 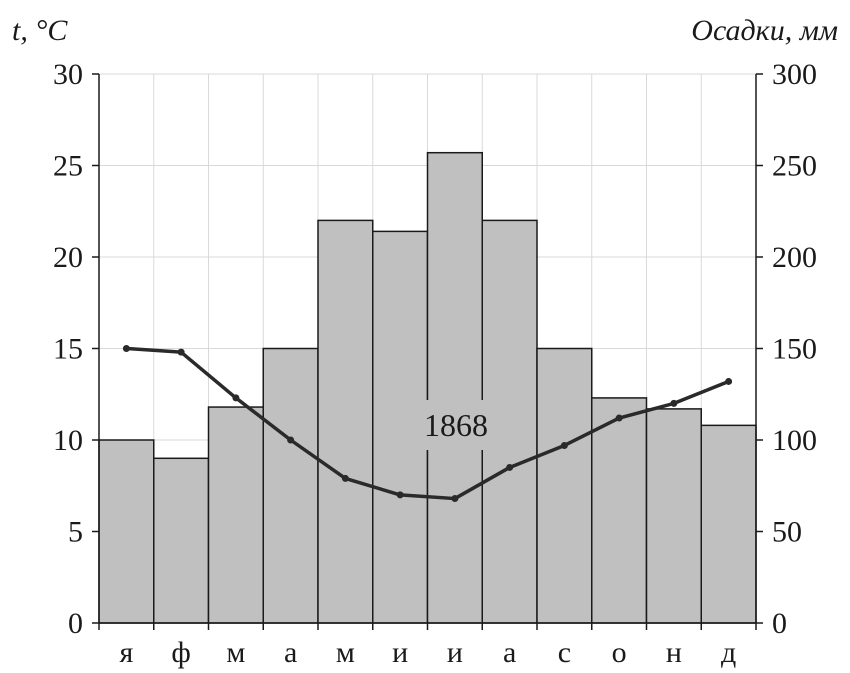 I want to click on left-axis-ticks: 0 5 10 15 20 25 30, so click(x=68, y=349).